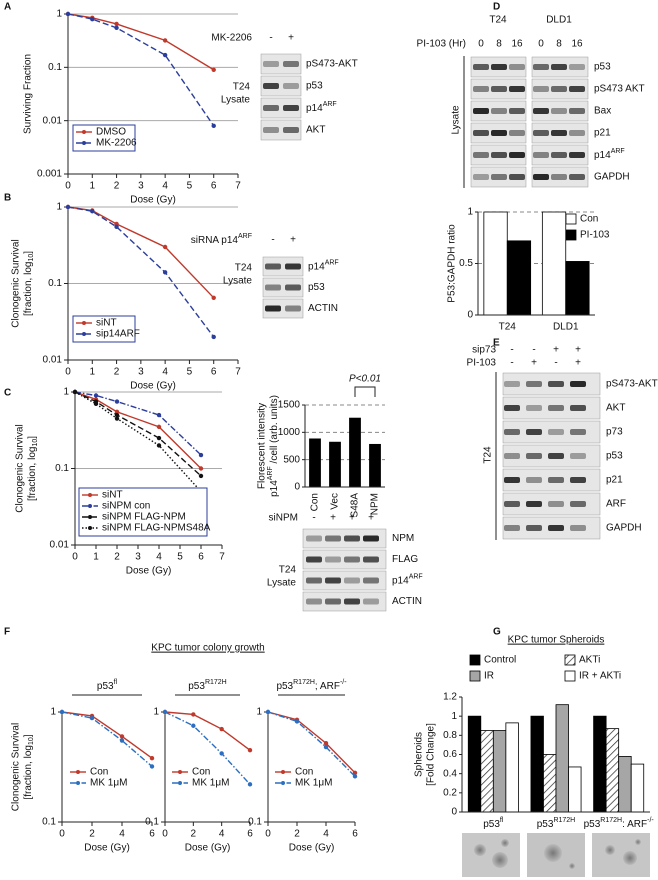 This screenshot has height=880, width=658. I want to click on x-tick-label: p53R172H: ARF-/-, so click(619, 823).